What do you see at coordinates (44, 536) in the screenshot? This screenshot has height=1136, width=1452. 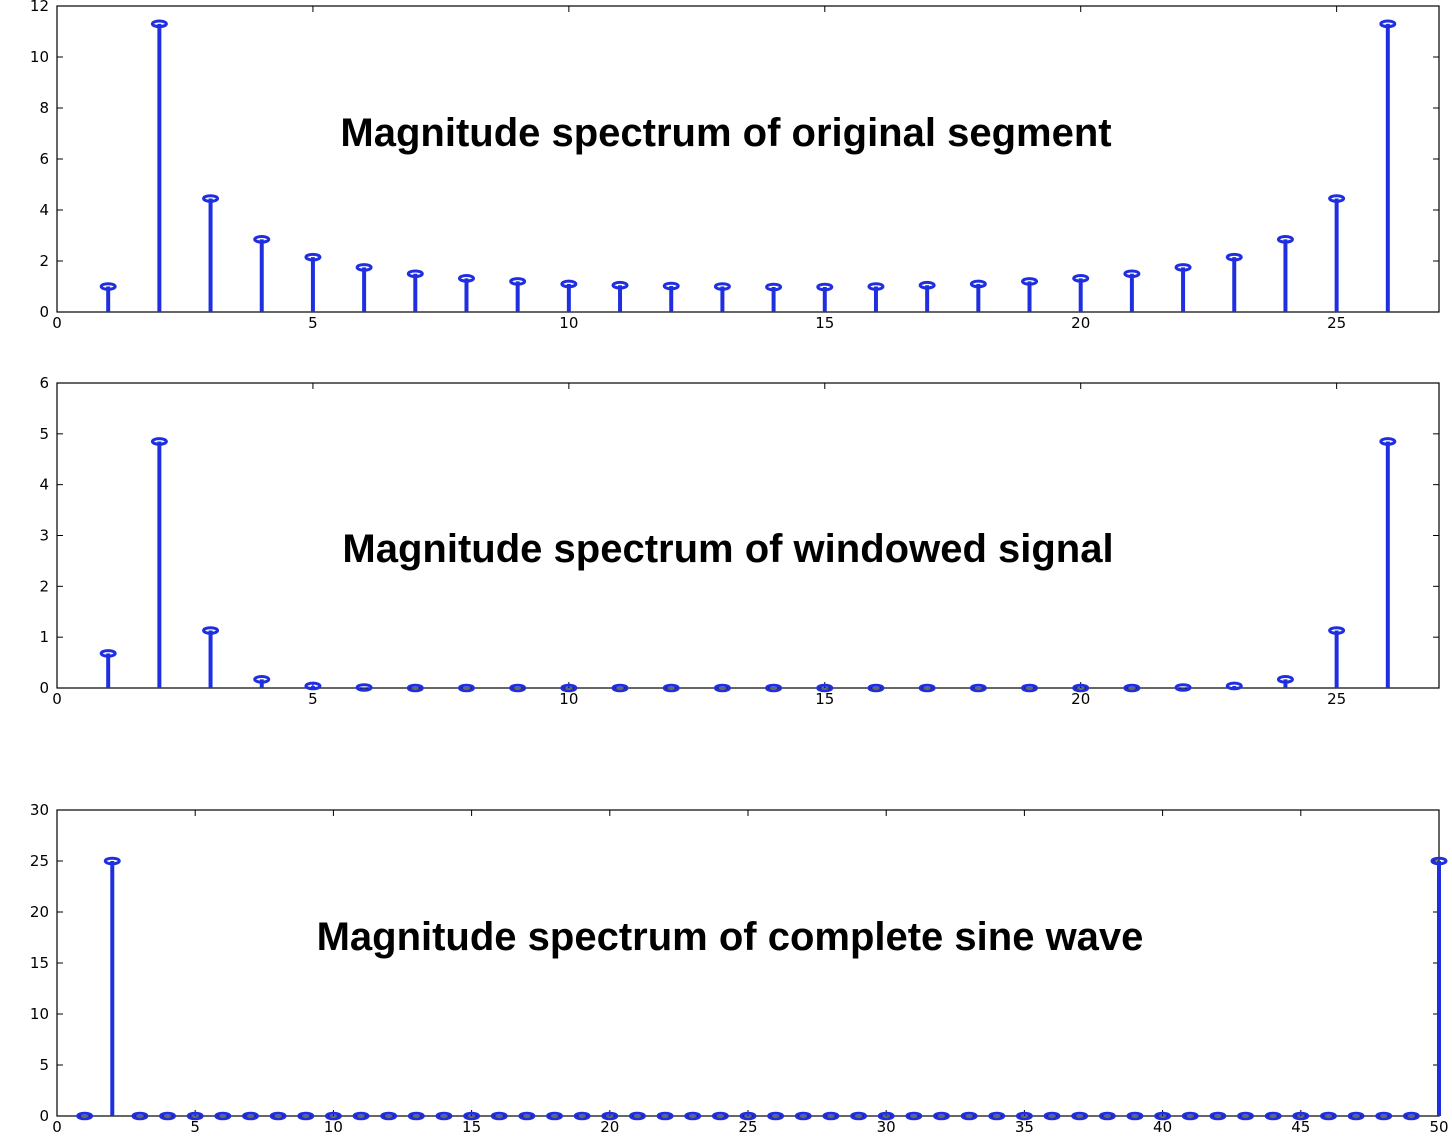 I see `y-tick-label: 3` at bounding box center [44, 536].